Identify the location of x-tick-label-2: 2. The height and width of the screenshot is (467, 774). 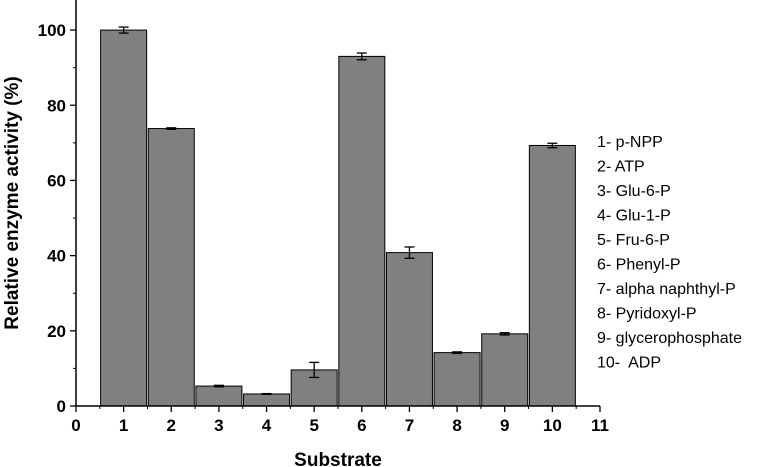
(171, 425).